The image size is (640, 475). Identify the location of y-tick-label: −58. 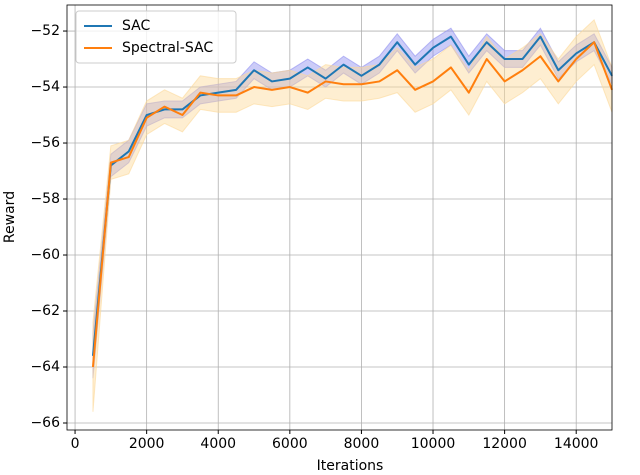
(45, 199).